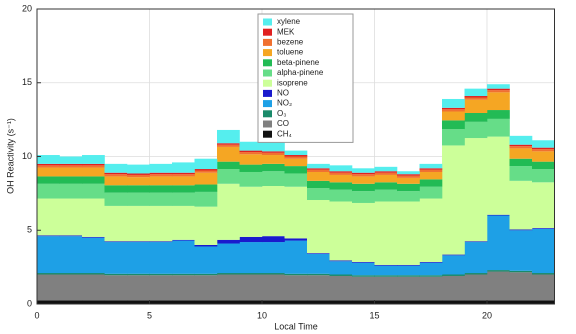 The width and height of the screenshot is (576, 334). What do you see at coordinates (298, 62) in the screenshot?
I see `legend-label: beta-pinene` at bounding box center [298, 62].